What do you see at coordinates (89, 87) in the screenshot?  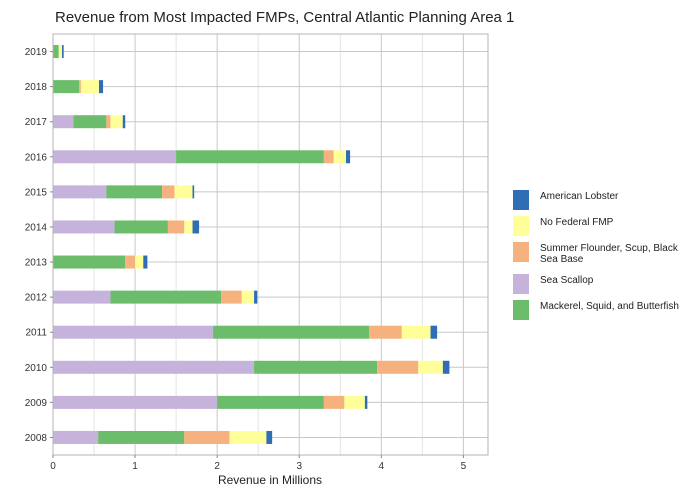 I see `bar-segment-2018-no-federal-fmp` at bounding box center [89, 87].